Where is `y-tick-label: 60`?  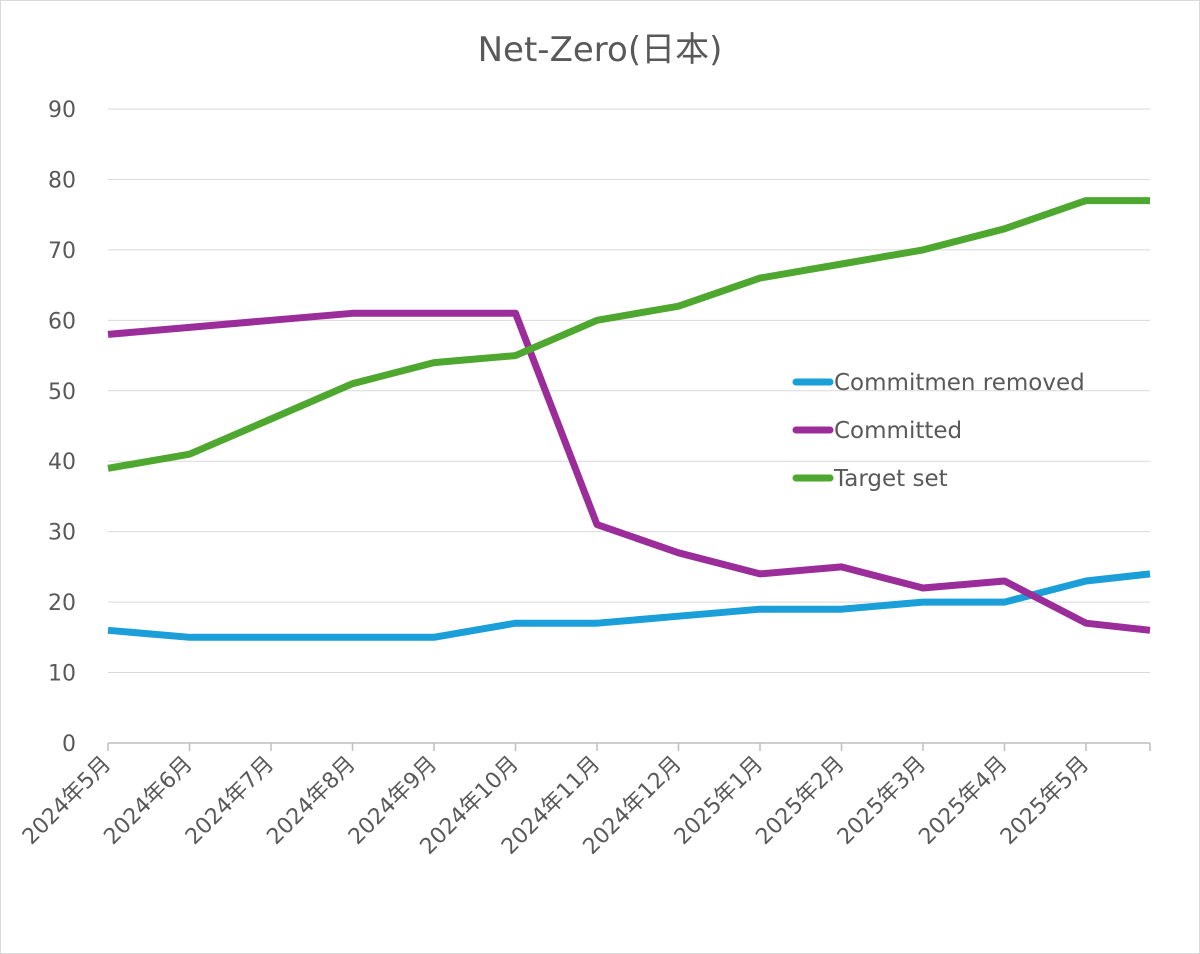
y-tick-label: 60 is located at coordinates (62, 321).